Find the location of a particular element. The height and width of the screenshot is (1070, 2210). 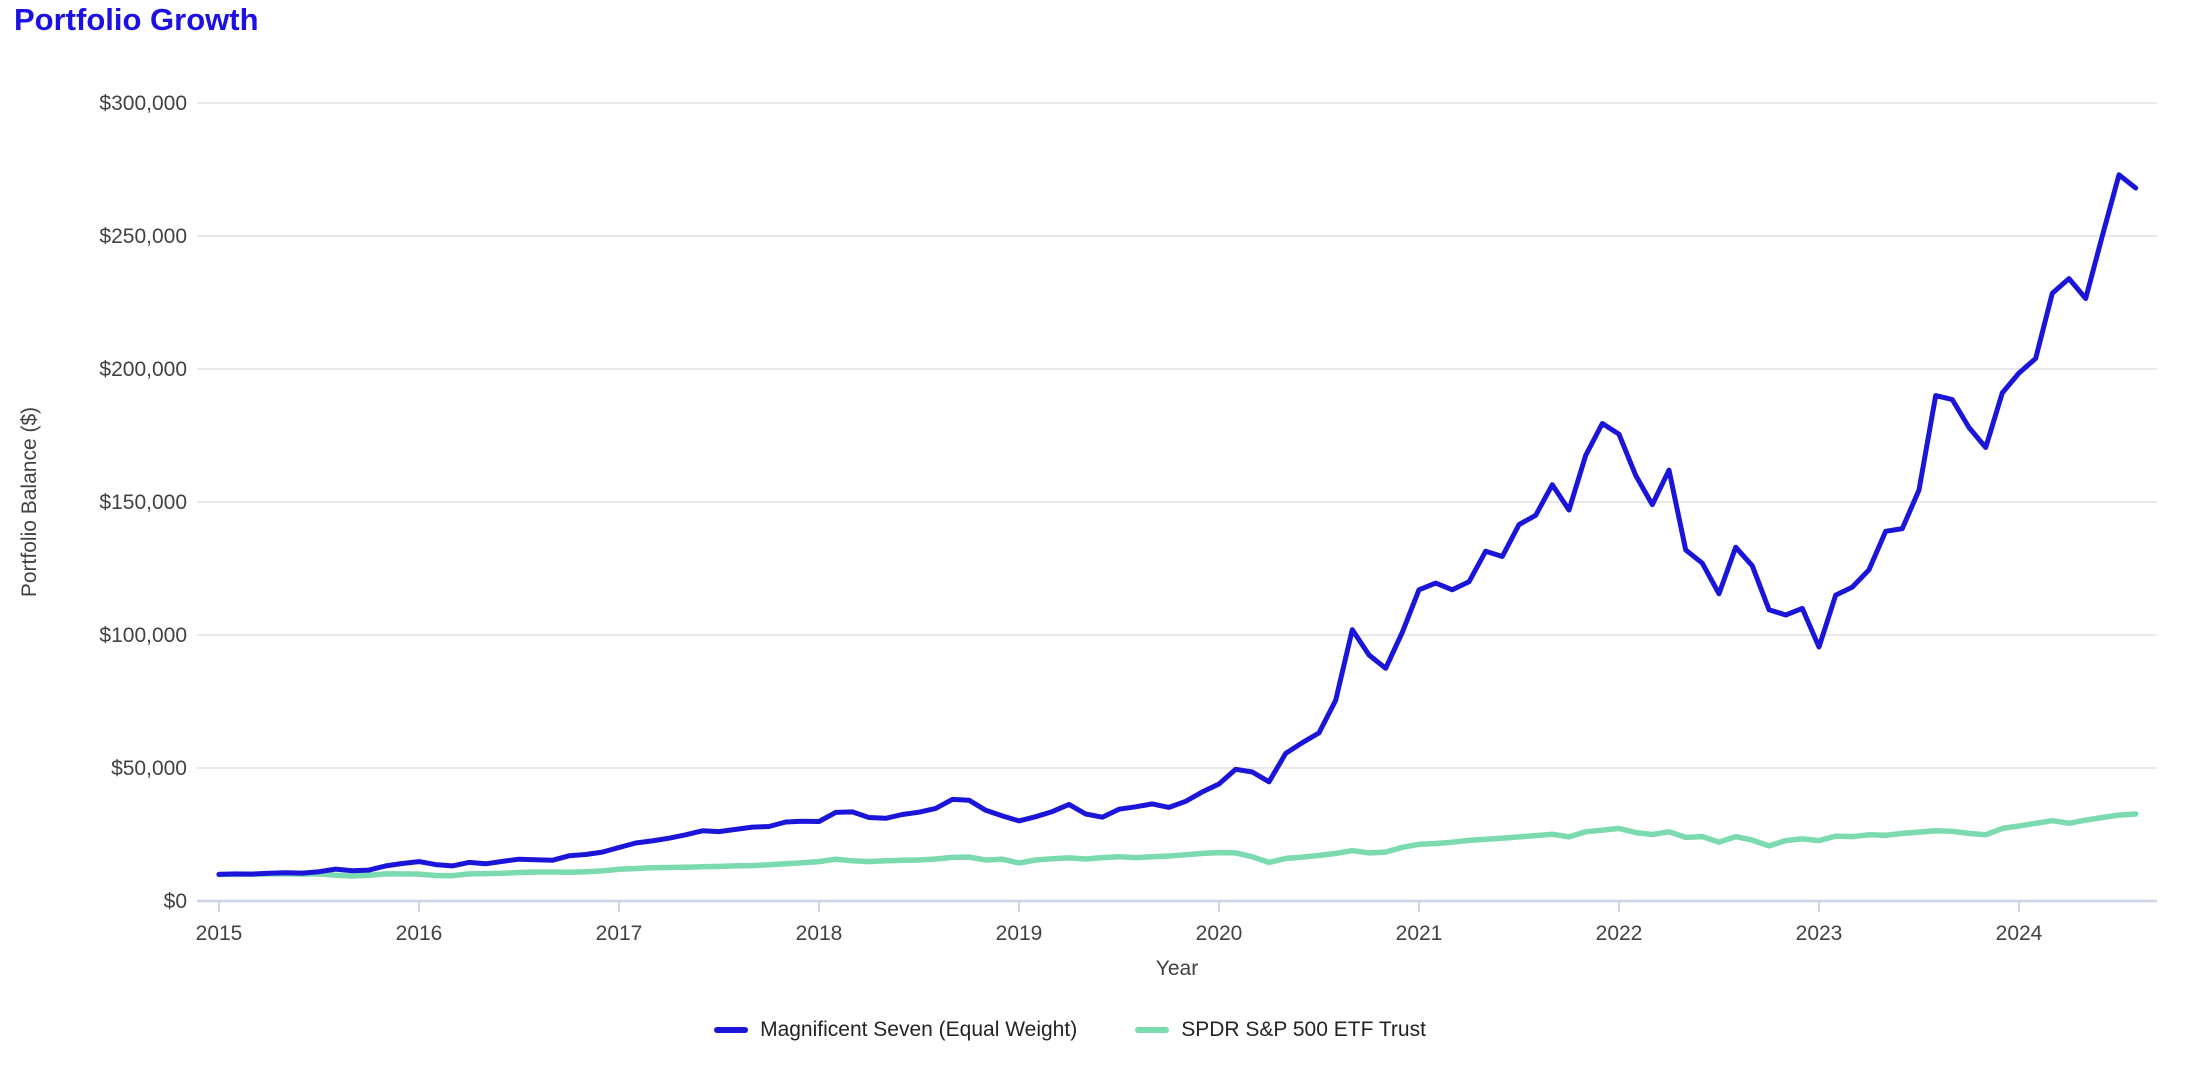

legend-label: Magnificent Seven (Equal Weight) is located at coordinates (919, 1029).